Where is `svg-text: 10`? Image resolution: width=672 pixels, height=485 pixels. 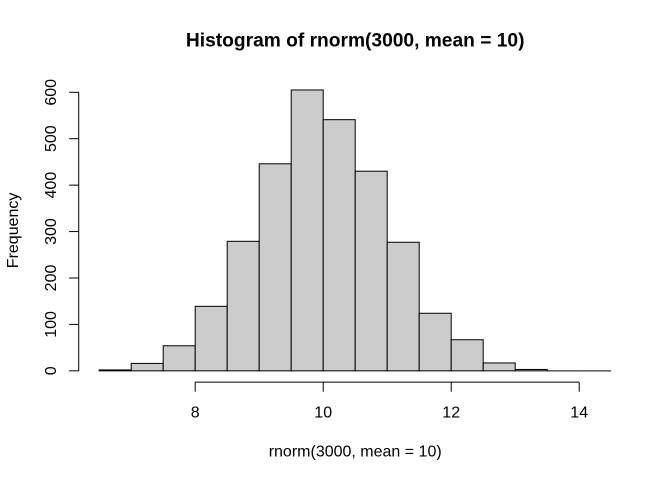 svg-text: 10 is located at coordinates (323, 413).